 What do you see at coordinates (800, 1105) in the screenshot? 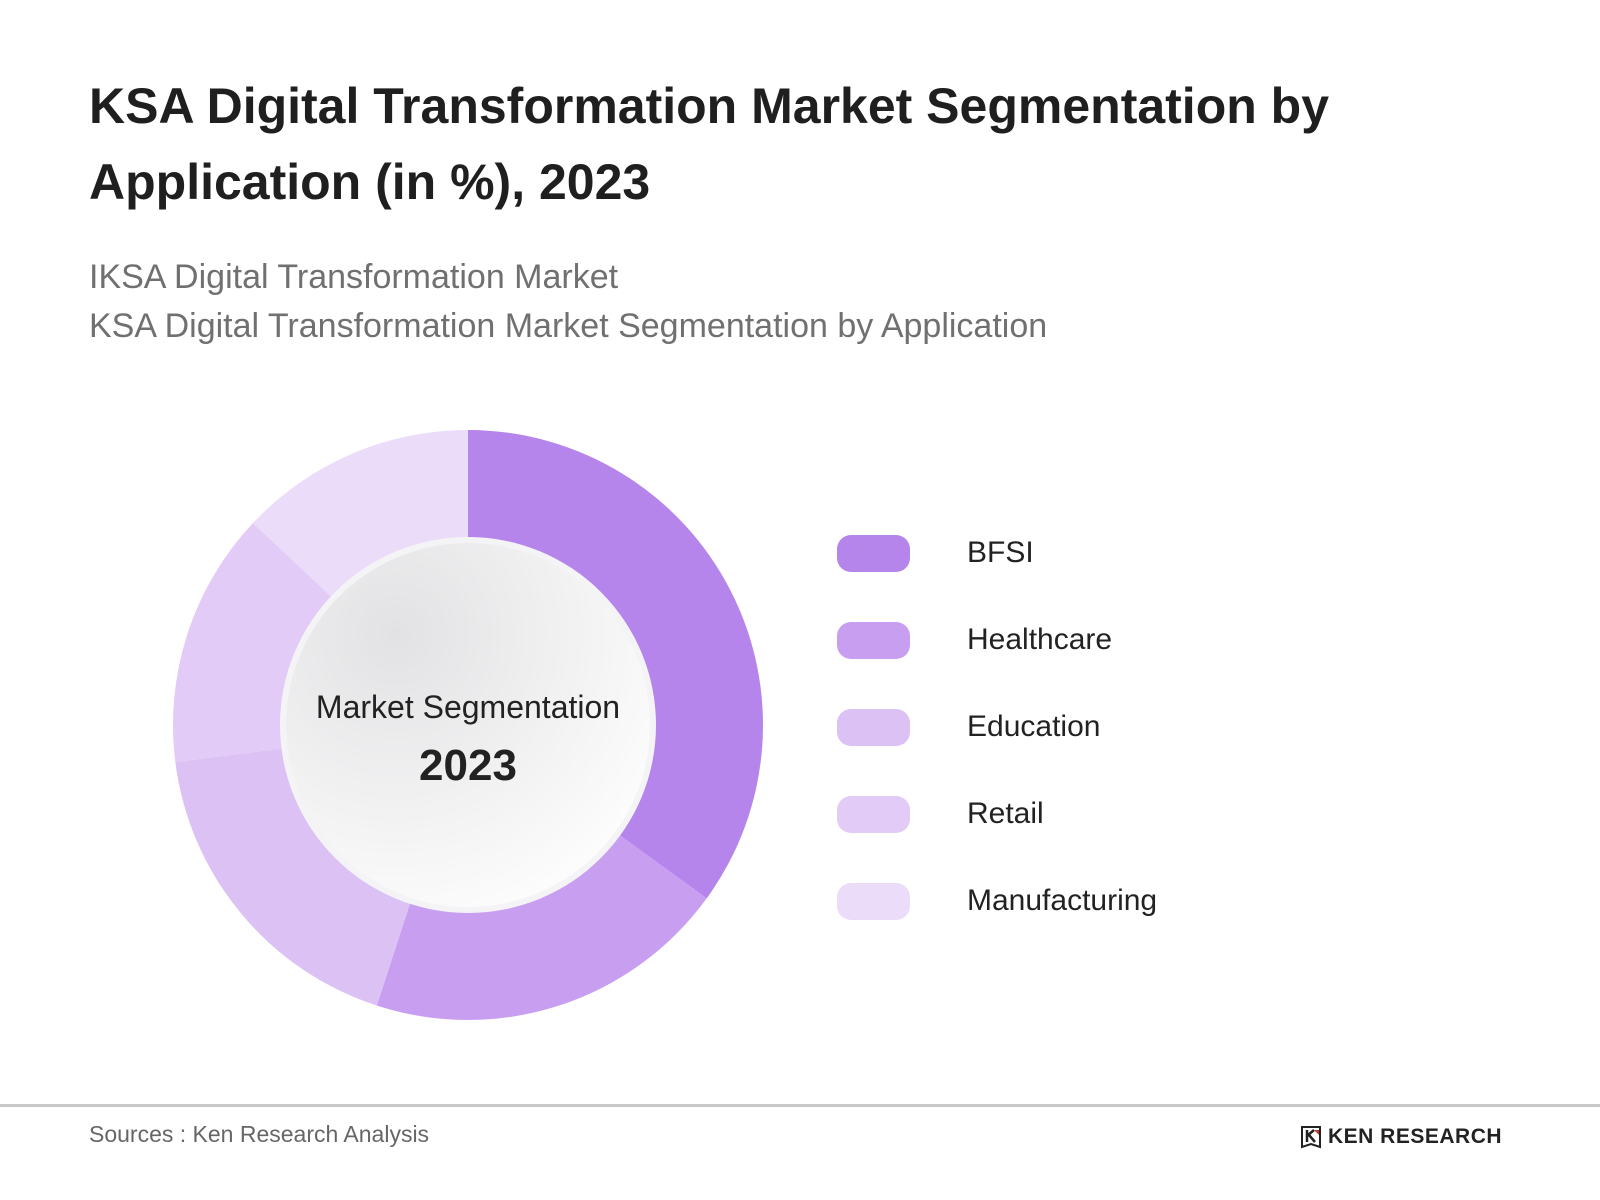
I see `footer-divider` at bounding box center [800, 1105].